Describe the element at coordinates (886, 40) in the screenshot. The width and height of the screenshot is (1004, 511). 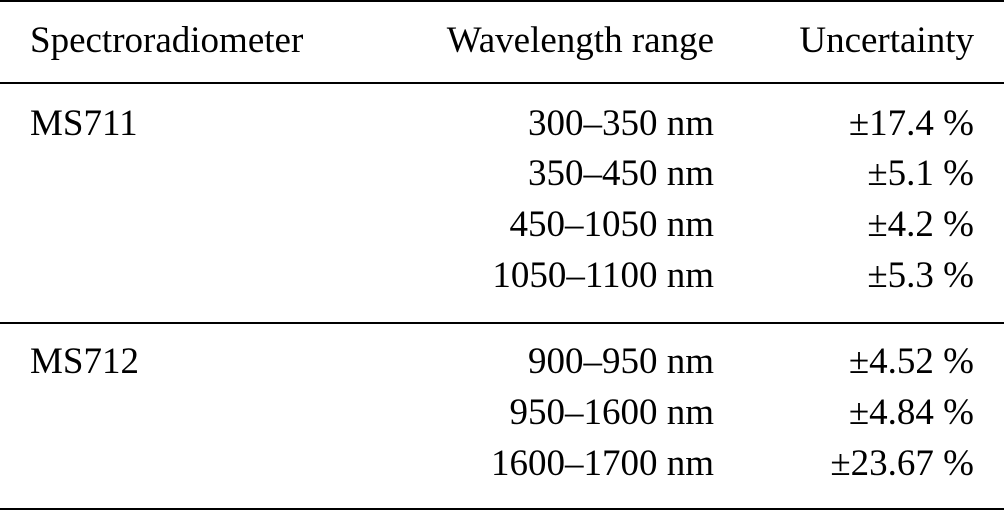
I see `header-uncertainty: Uncertainty` at that location.